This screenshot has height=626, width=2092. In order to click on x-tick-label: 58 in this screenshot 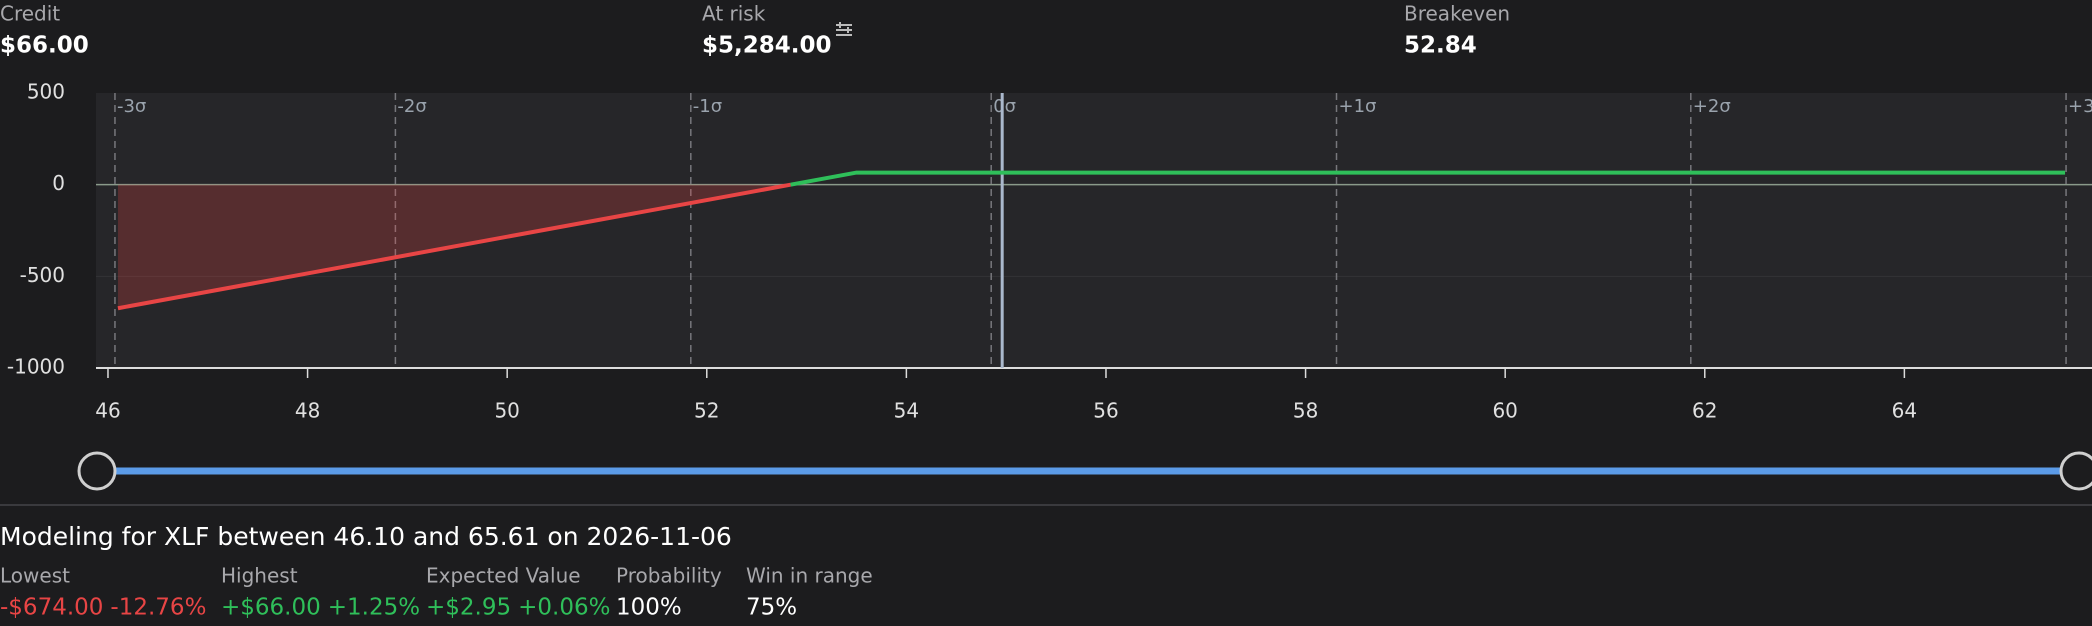, I will do `click(1305, 411)`.